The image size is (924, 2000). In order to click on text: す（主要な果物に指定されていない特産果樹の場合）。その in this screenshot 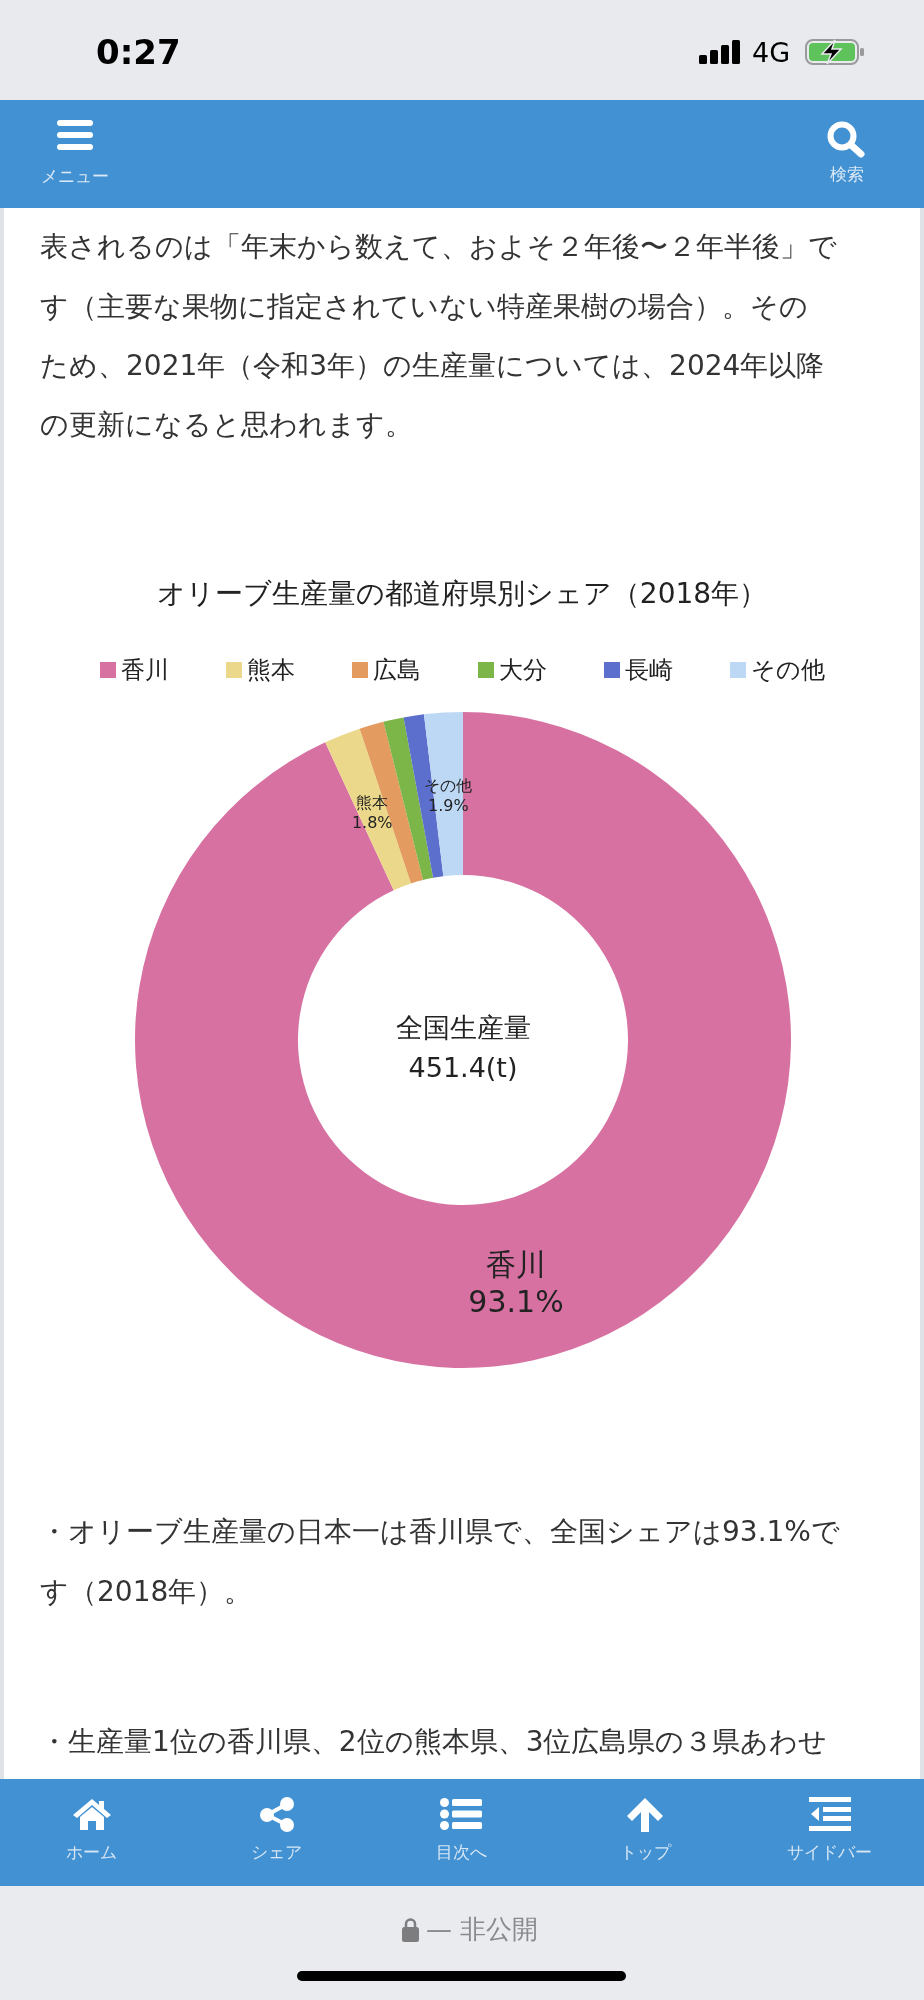, I will do `click(424, 307)`.